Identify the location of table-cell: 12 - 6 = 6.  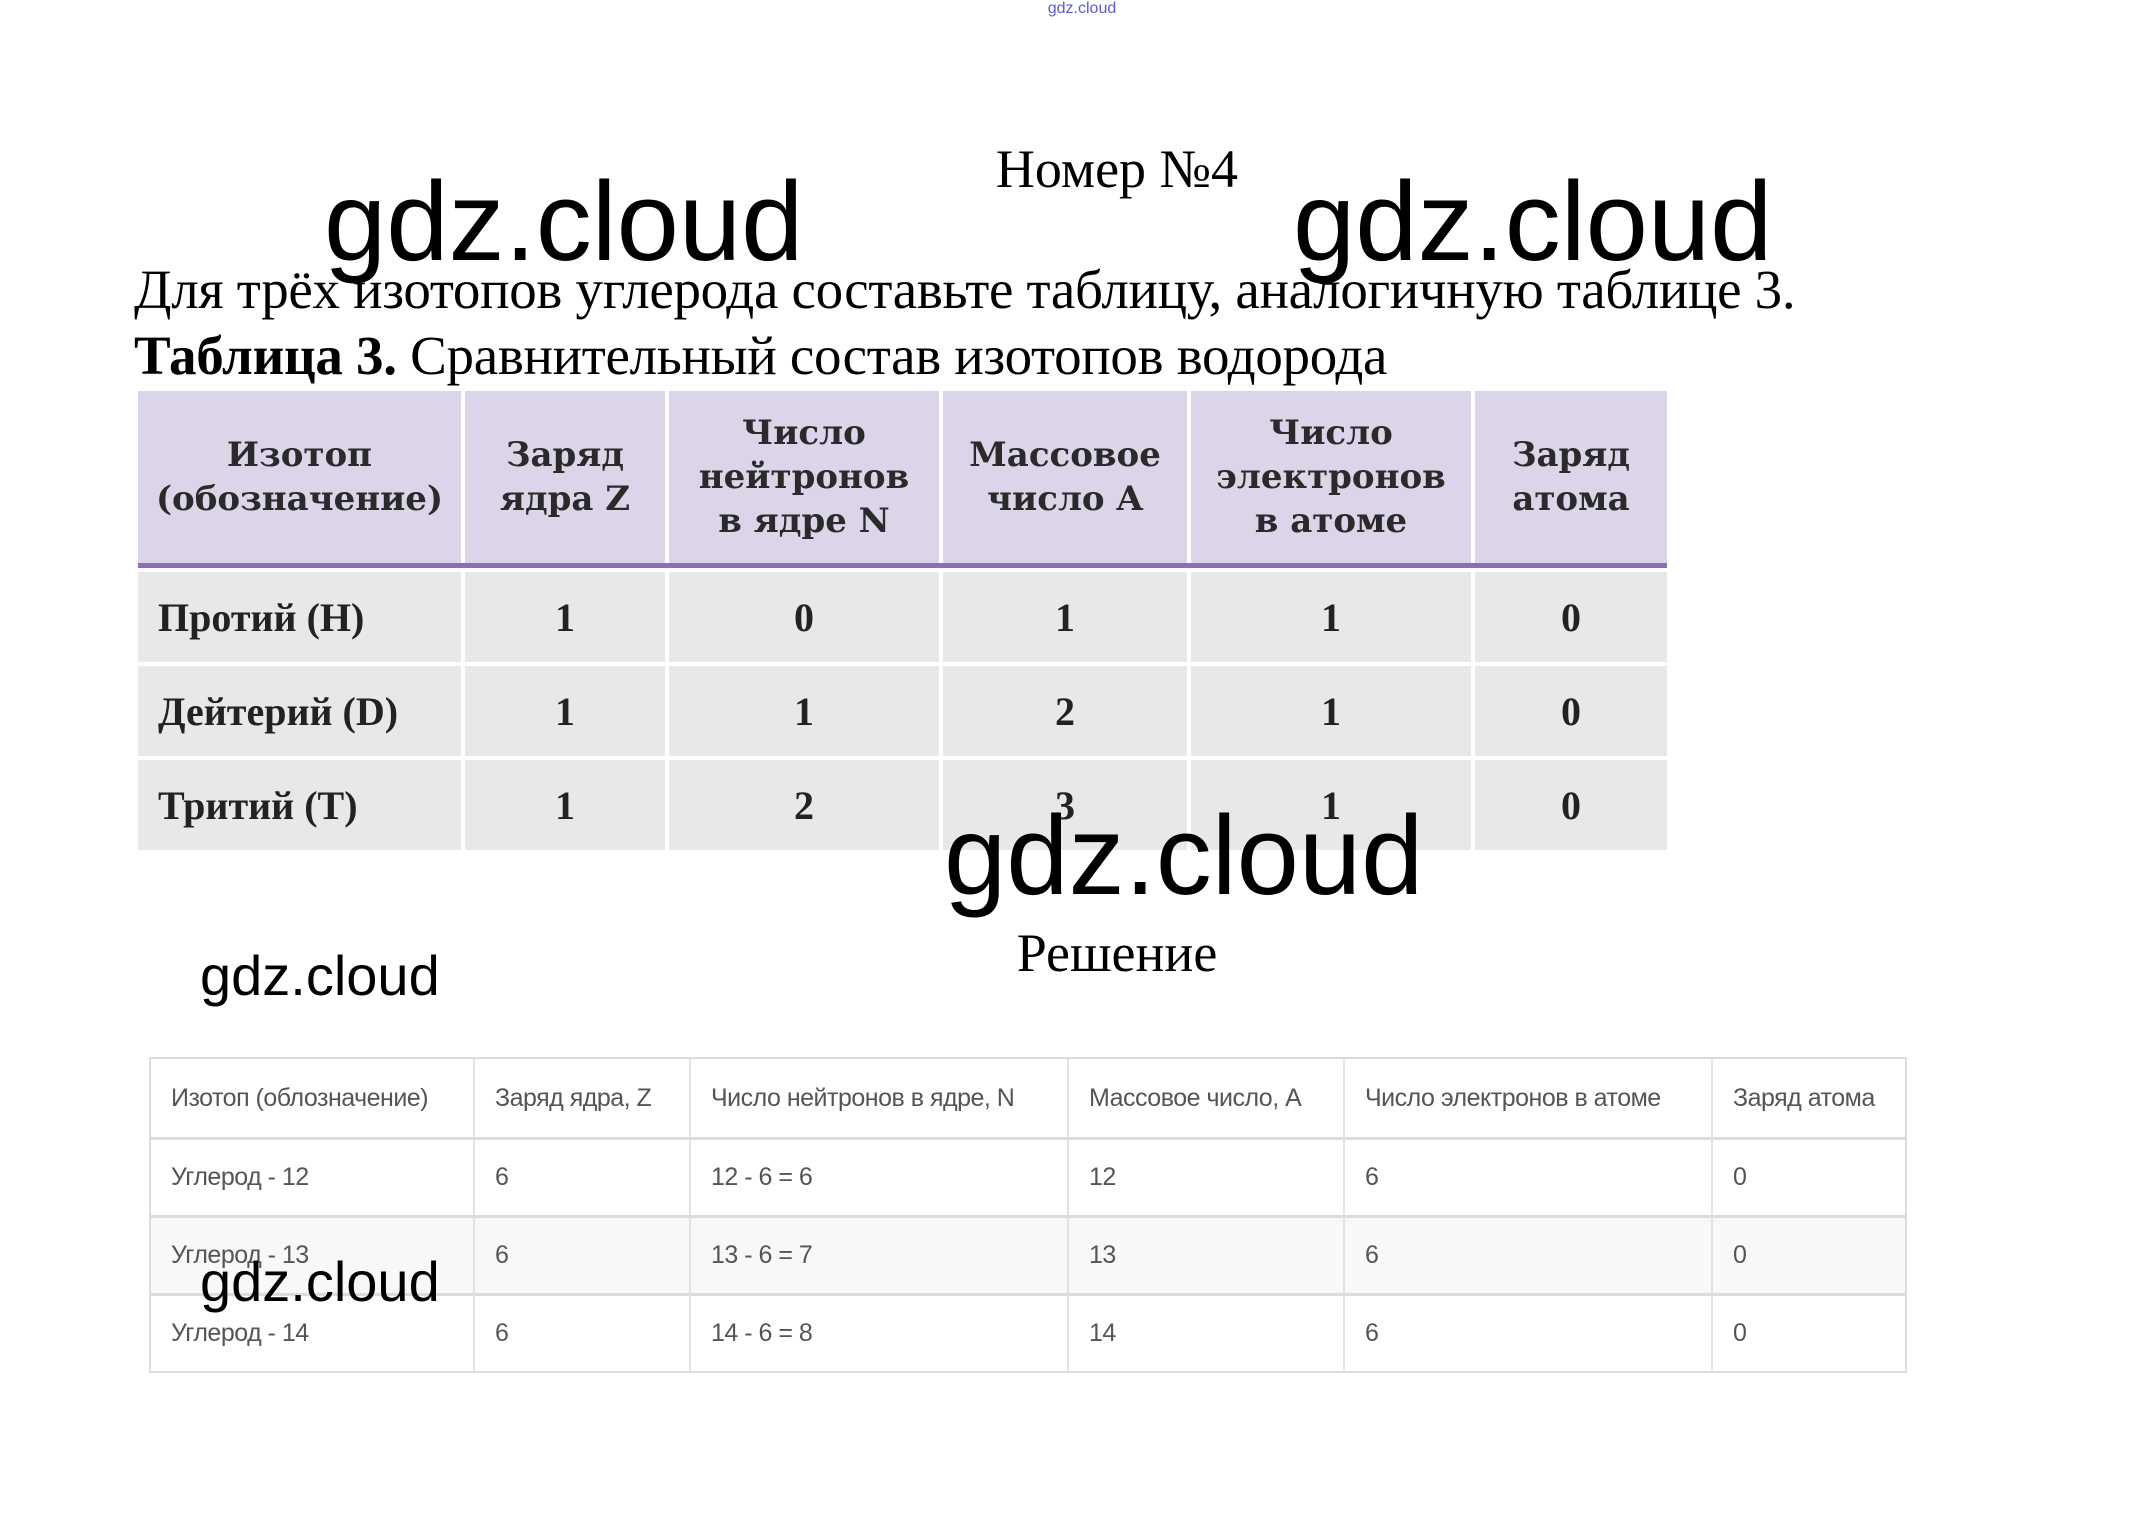
(880, 1177).